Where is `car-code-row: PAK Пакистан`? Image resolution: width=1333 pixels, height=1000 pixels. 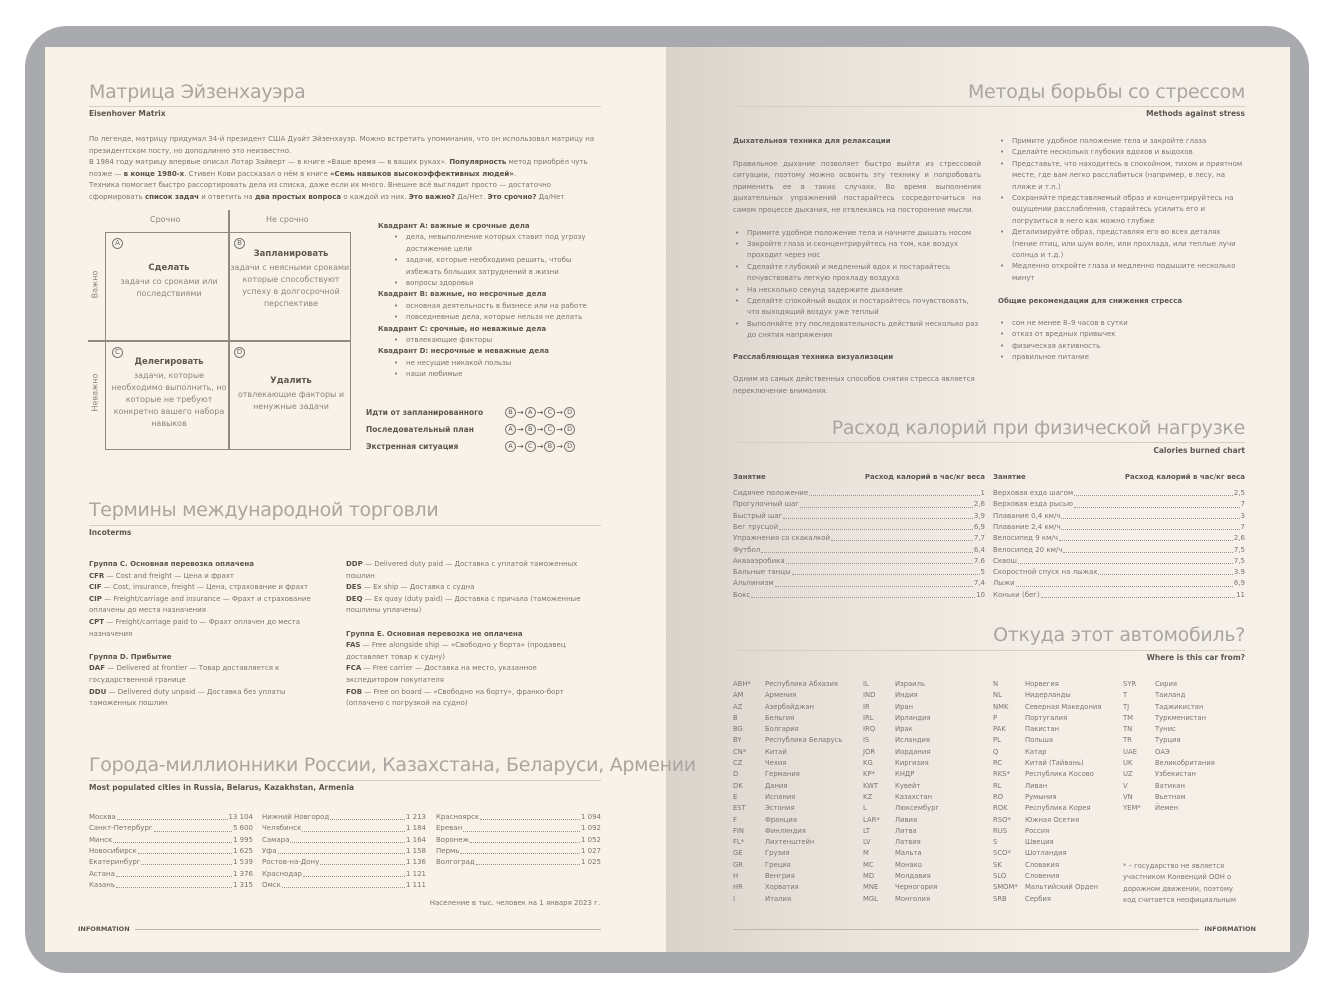
car-code-row: PAK Пакистан is located at coordinates (1047, 729).